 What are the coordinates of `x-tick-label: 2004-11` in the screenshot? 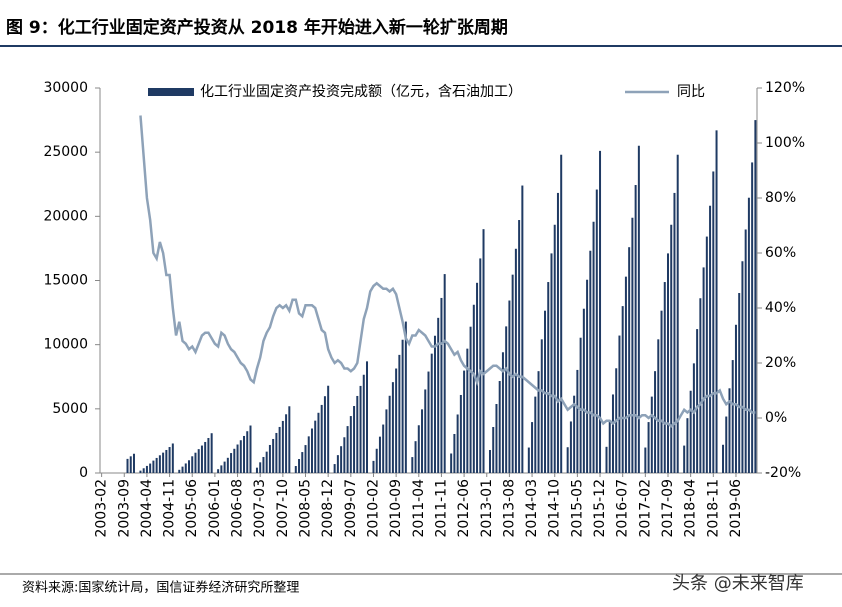 It's located at (170, 508).